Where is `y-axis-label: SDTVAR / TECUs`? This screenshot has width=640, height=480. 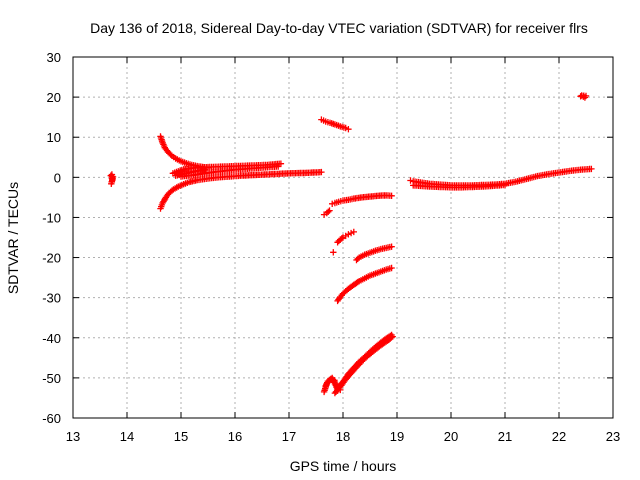
y-axis-label: SDTVAR / TECUs is located at coordinates (13, 238).